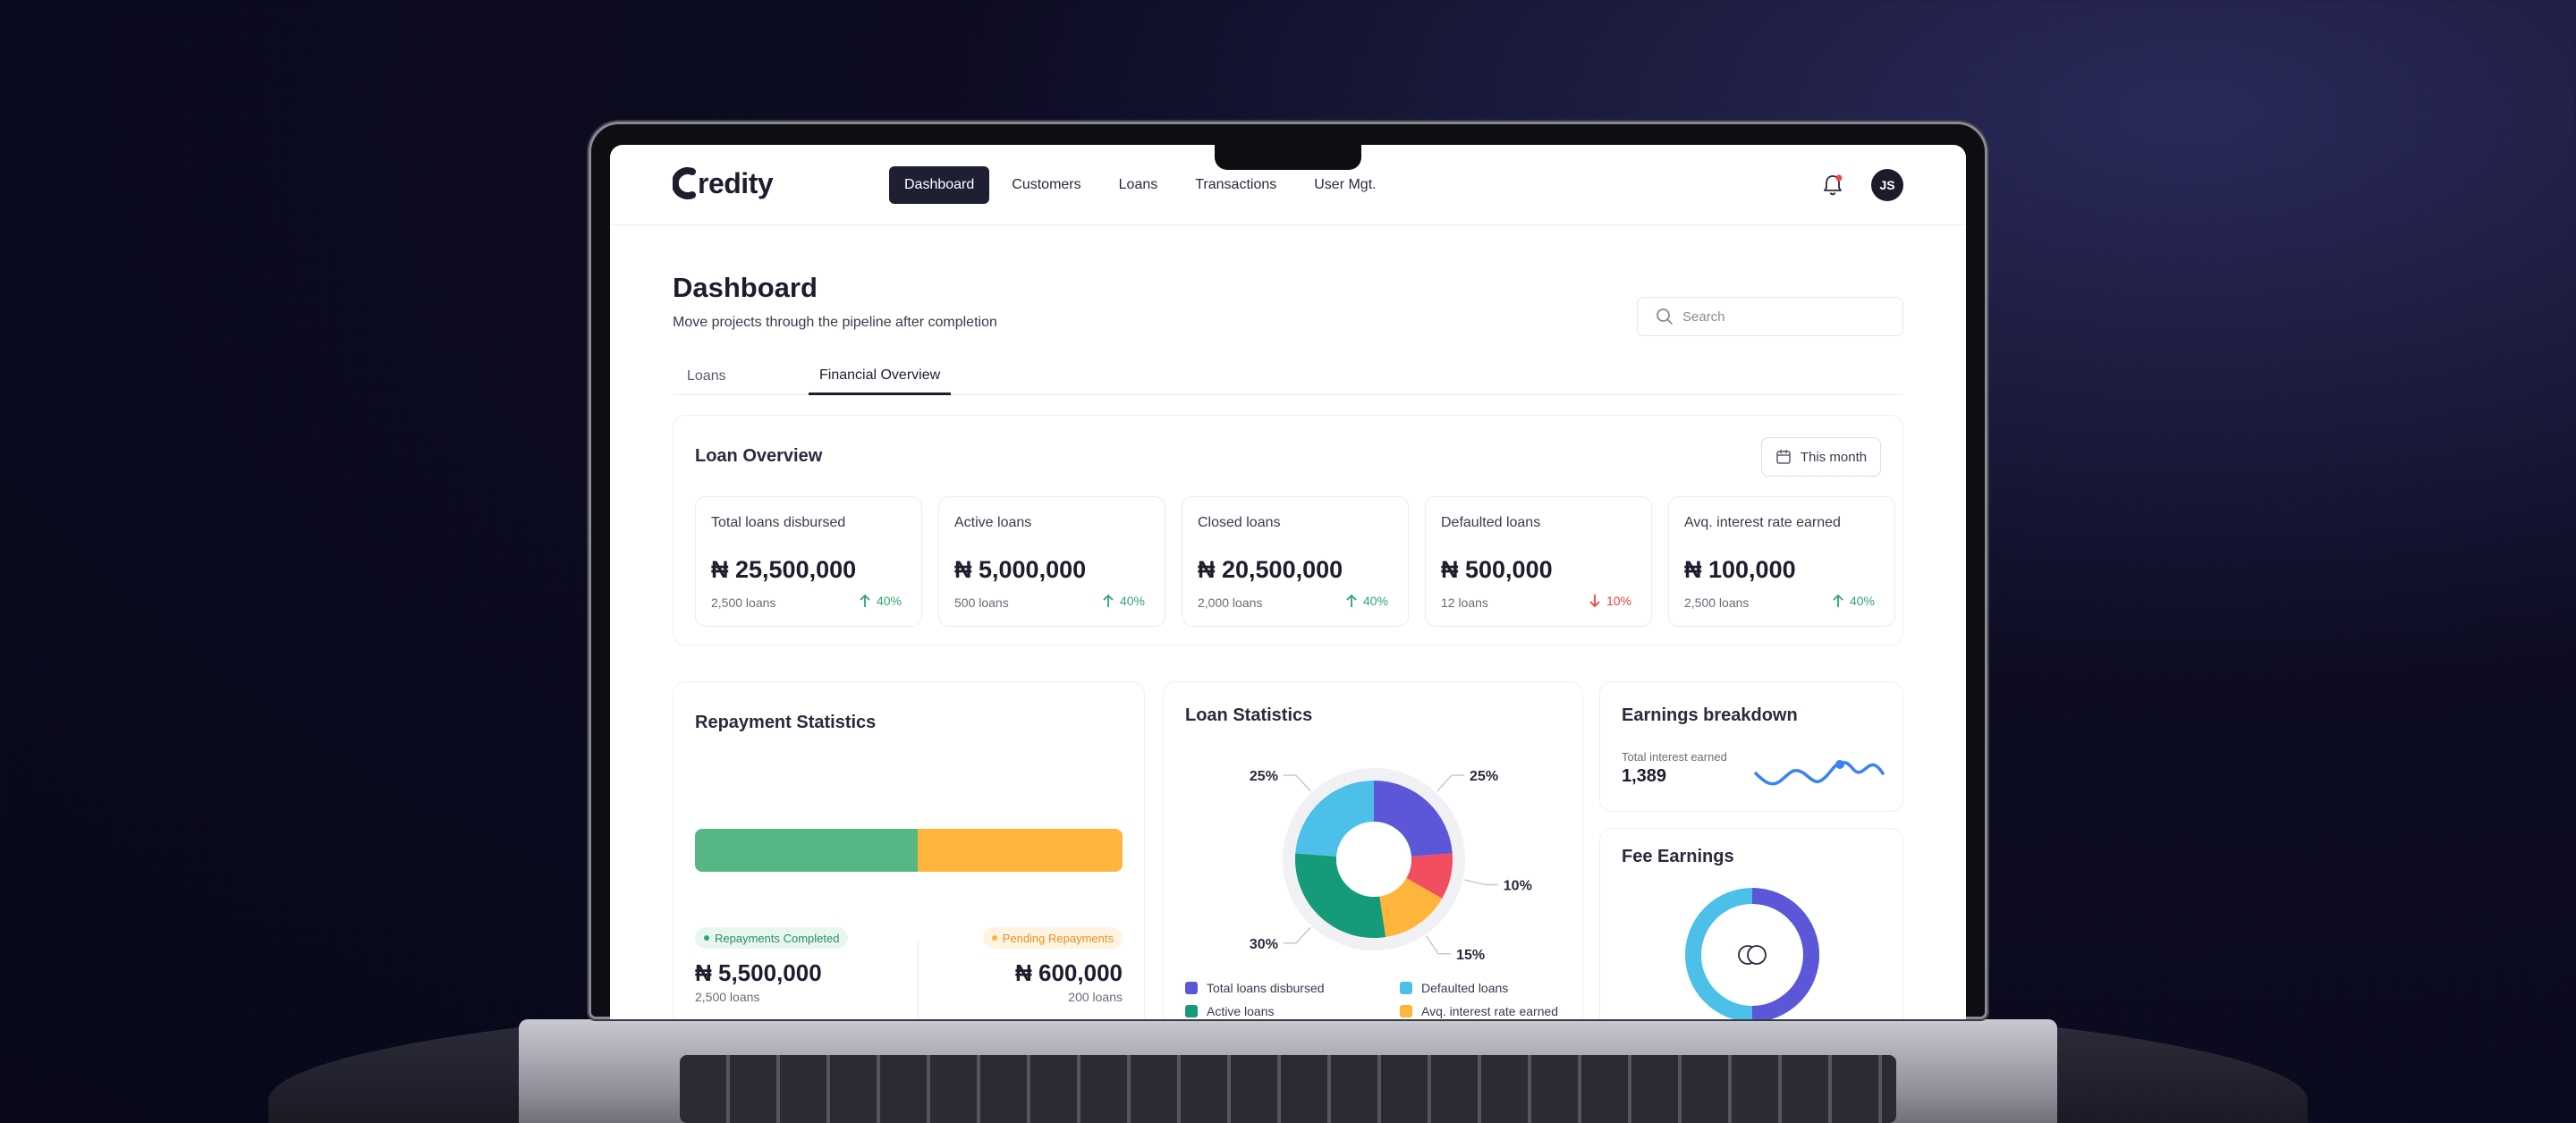 This screenshot has width=2576, height=1123. Describe the element at coordinates (1239, 522) in the screenshot. I see `stat-label: Closed loans` at that location.